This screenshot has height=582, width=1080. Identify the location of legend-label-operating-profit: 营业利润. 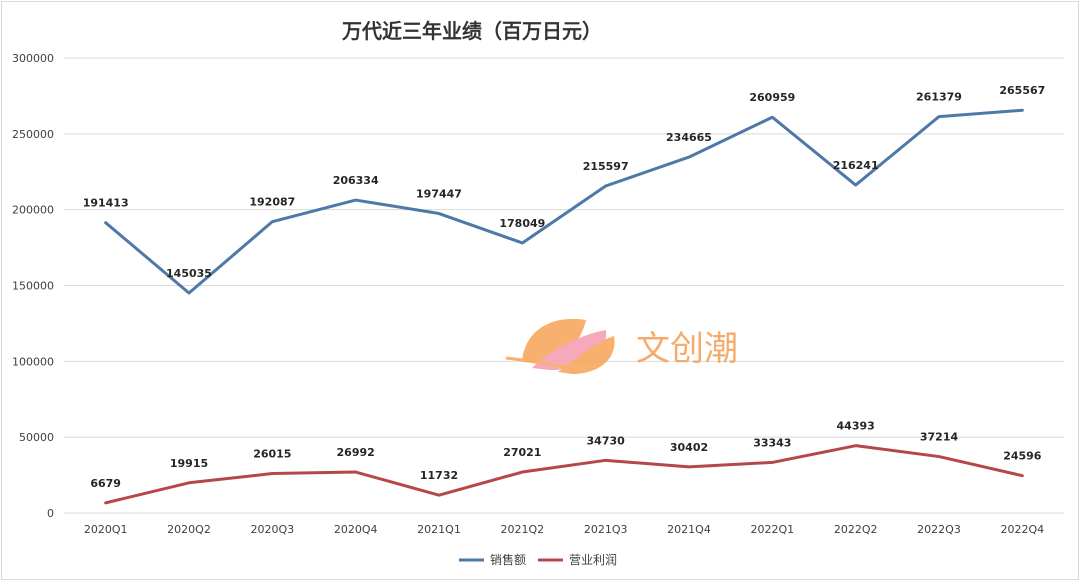
(593, 560).